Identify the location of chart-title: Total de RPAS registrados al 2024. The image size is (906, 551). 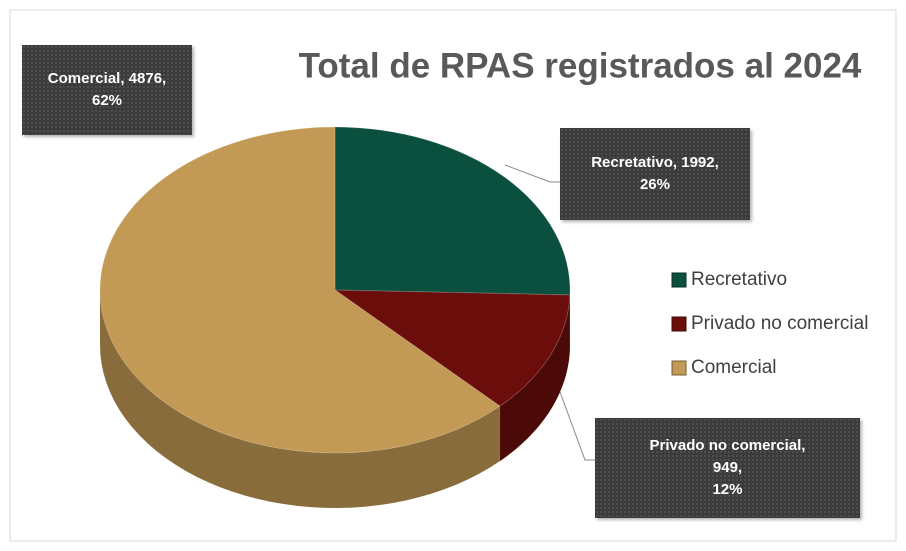
(580, 65).